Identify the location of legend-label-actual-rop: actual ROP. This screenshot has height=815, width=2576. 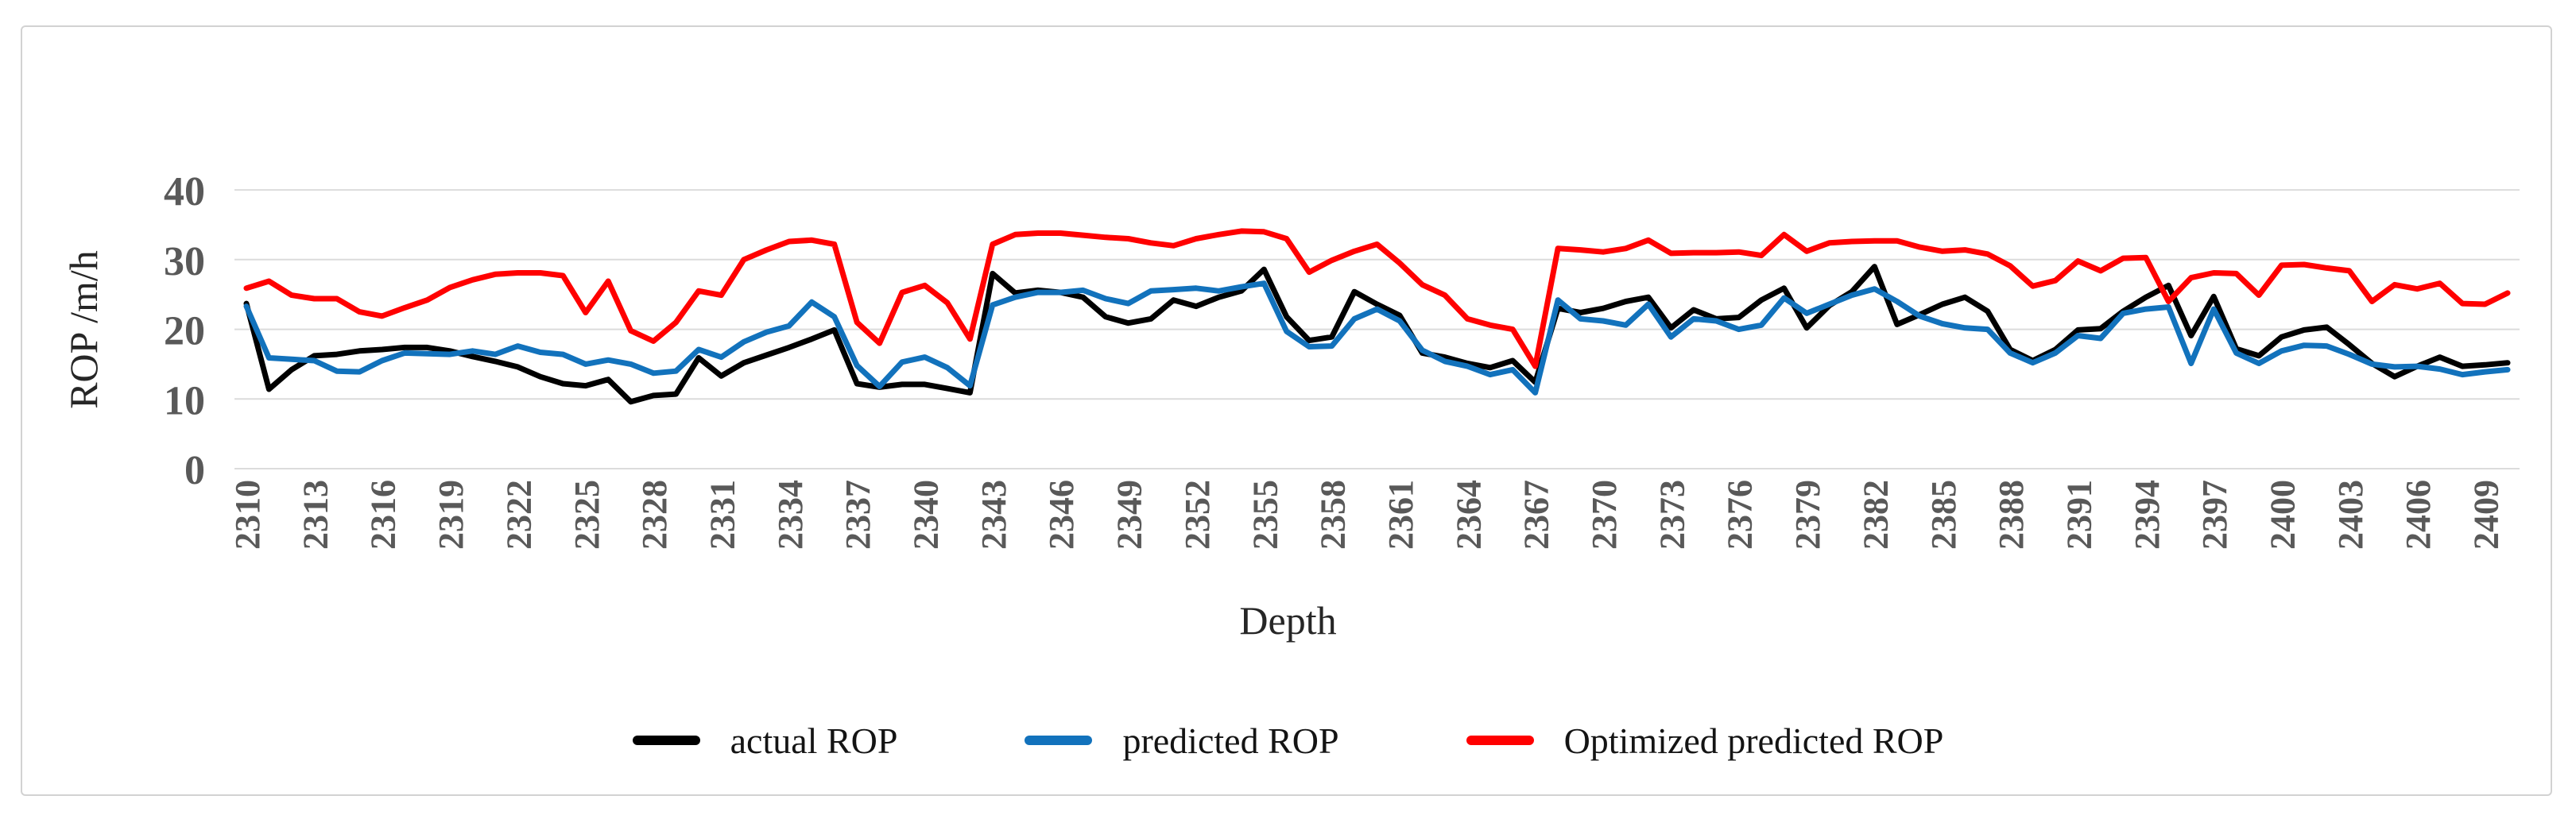
(814, 741).